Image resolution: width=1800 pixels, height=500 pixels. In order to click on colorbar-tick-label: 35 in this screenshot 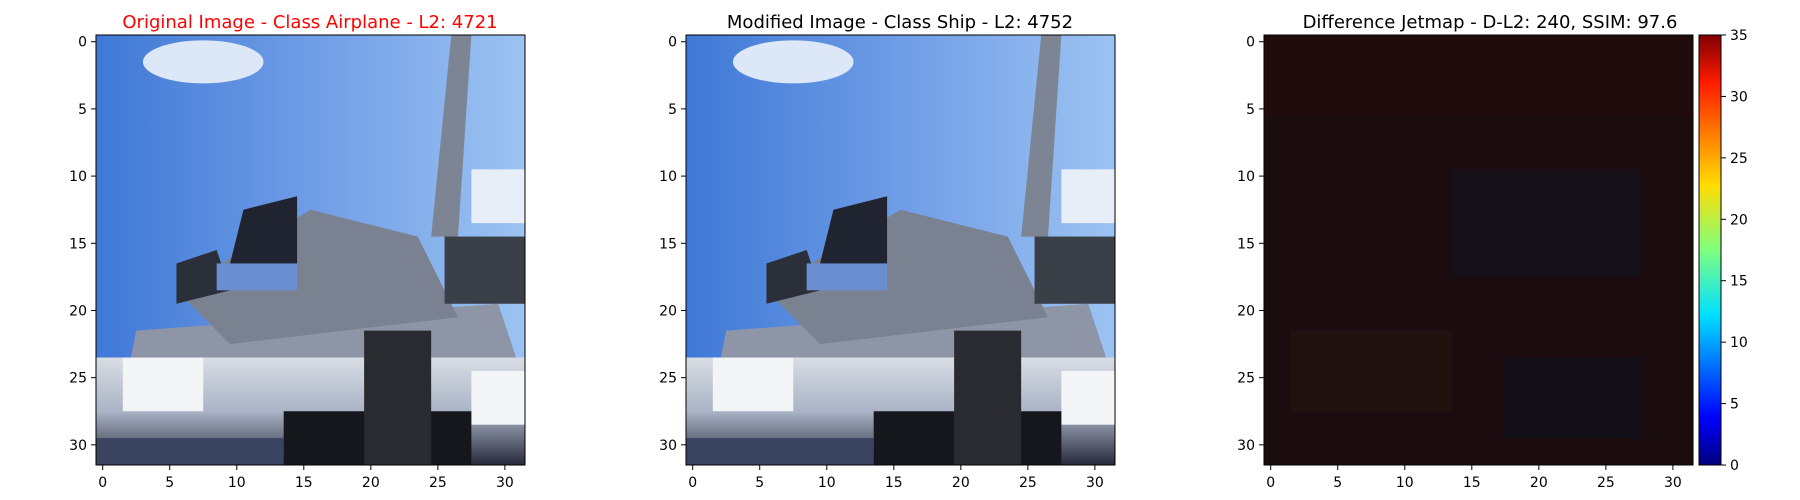, I will do `click(1739, 36)`.